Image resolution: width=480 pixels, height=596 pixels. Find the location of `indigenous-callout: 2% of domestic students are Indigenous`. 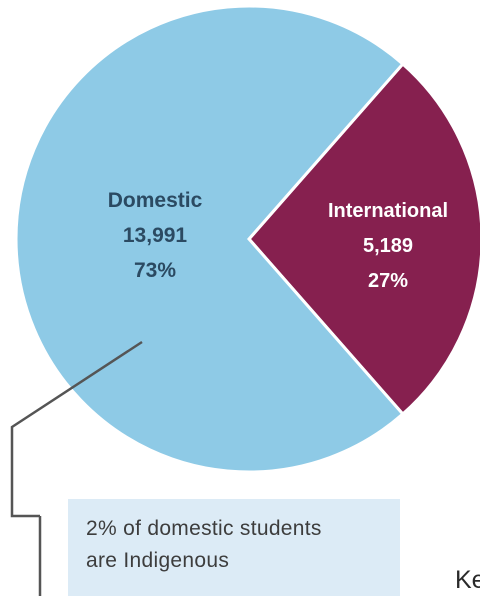

indigenous-callout: 2% of domestic students are Indigenous is located at coordinates (234, 547).